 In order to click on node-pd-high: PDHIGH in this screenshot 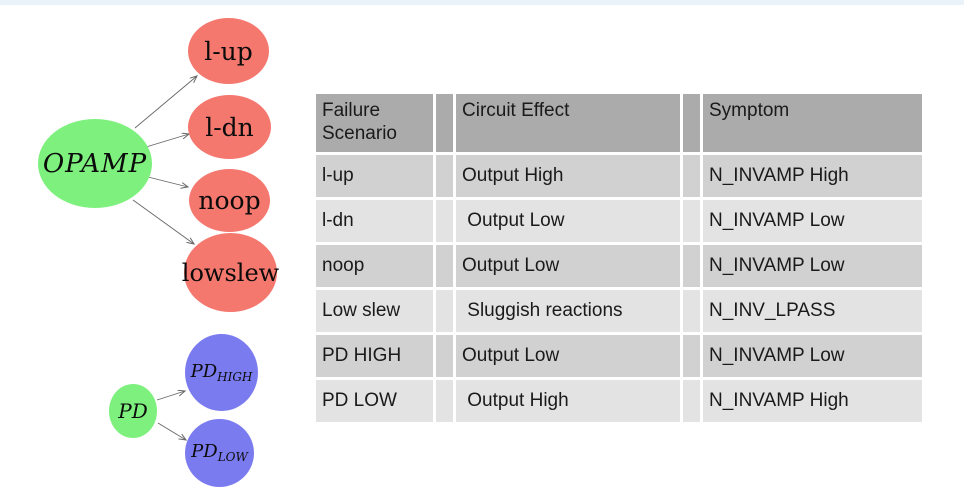, I will do `click(221, 372)`.